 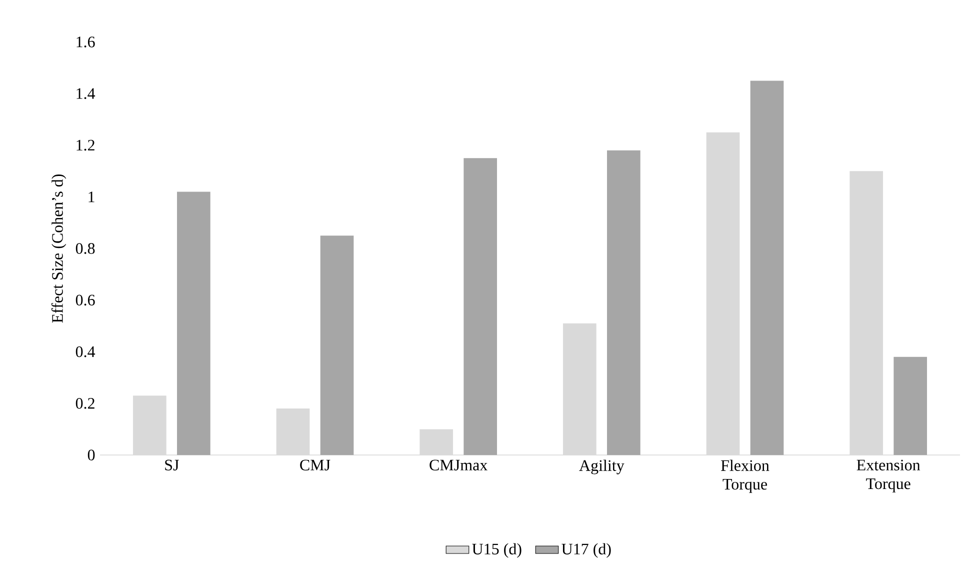 I want to click on y-axis-title: Effect Size (Cohen’s d), so click(x=58, y=248).